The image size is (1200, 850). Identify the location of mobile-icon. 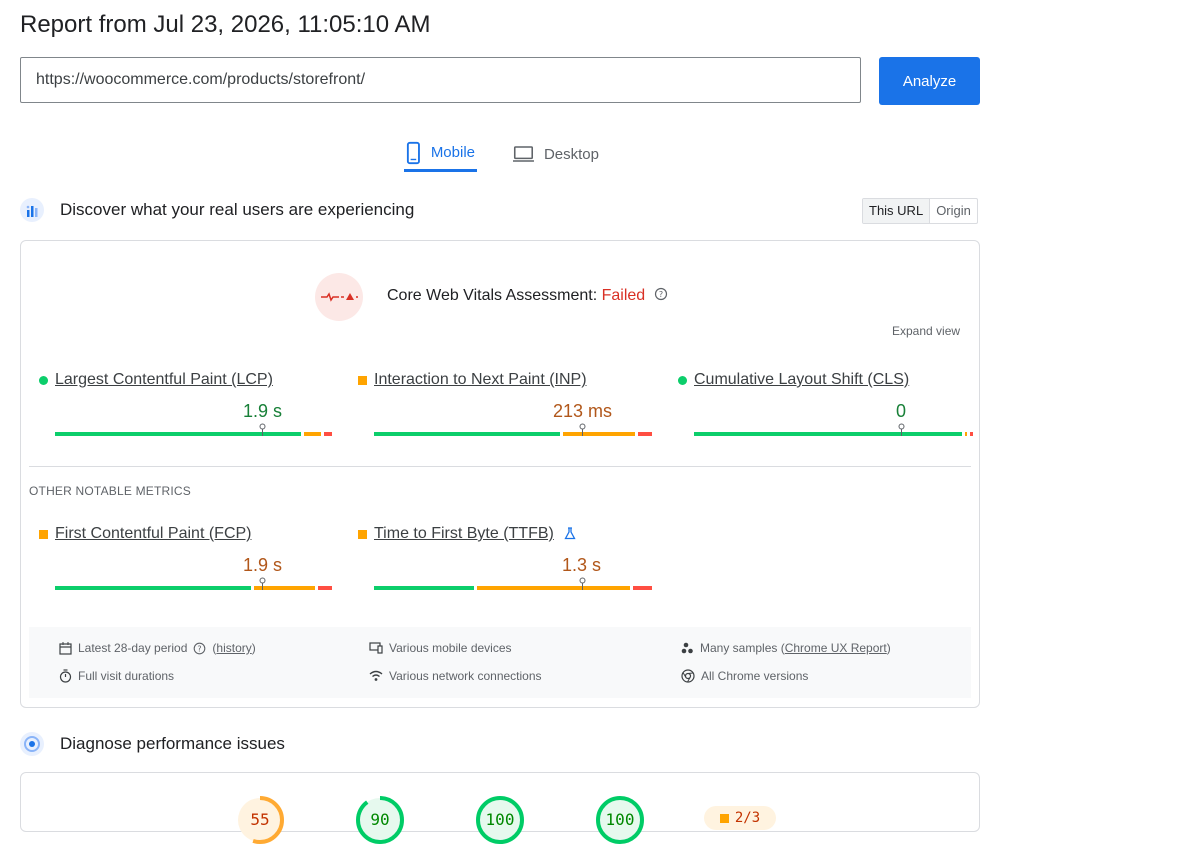
(413, 152).